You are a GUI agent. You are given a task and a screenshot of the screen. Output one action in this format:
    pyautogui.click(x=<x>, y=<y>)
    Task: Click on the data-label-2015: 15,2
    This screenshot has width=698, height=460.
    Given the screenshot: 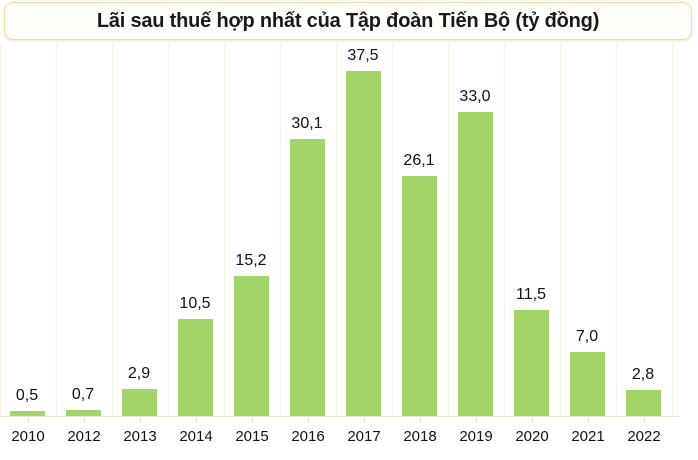 What is the action you would take?
    pyautogui.click(x=251, y=261)
    